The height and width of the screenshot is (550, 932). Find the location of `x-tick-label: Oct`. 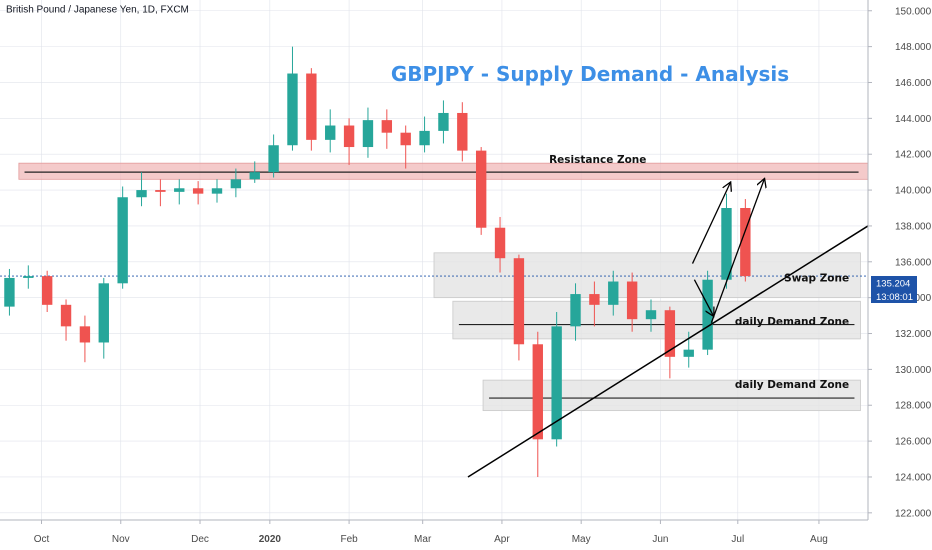

x-tick-label: Oct is located at coordinates (42, 539).